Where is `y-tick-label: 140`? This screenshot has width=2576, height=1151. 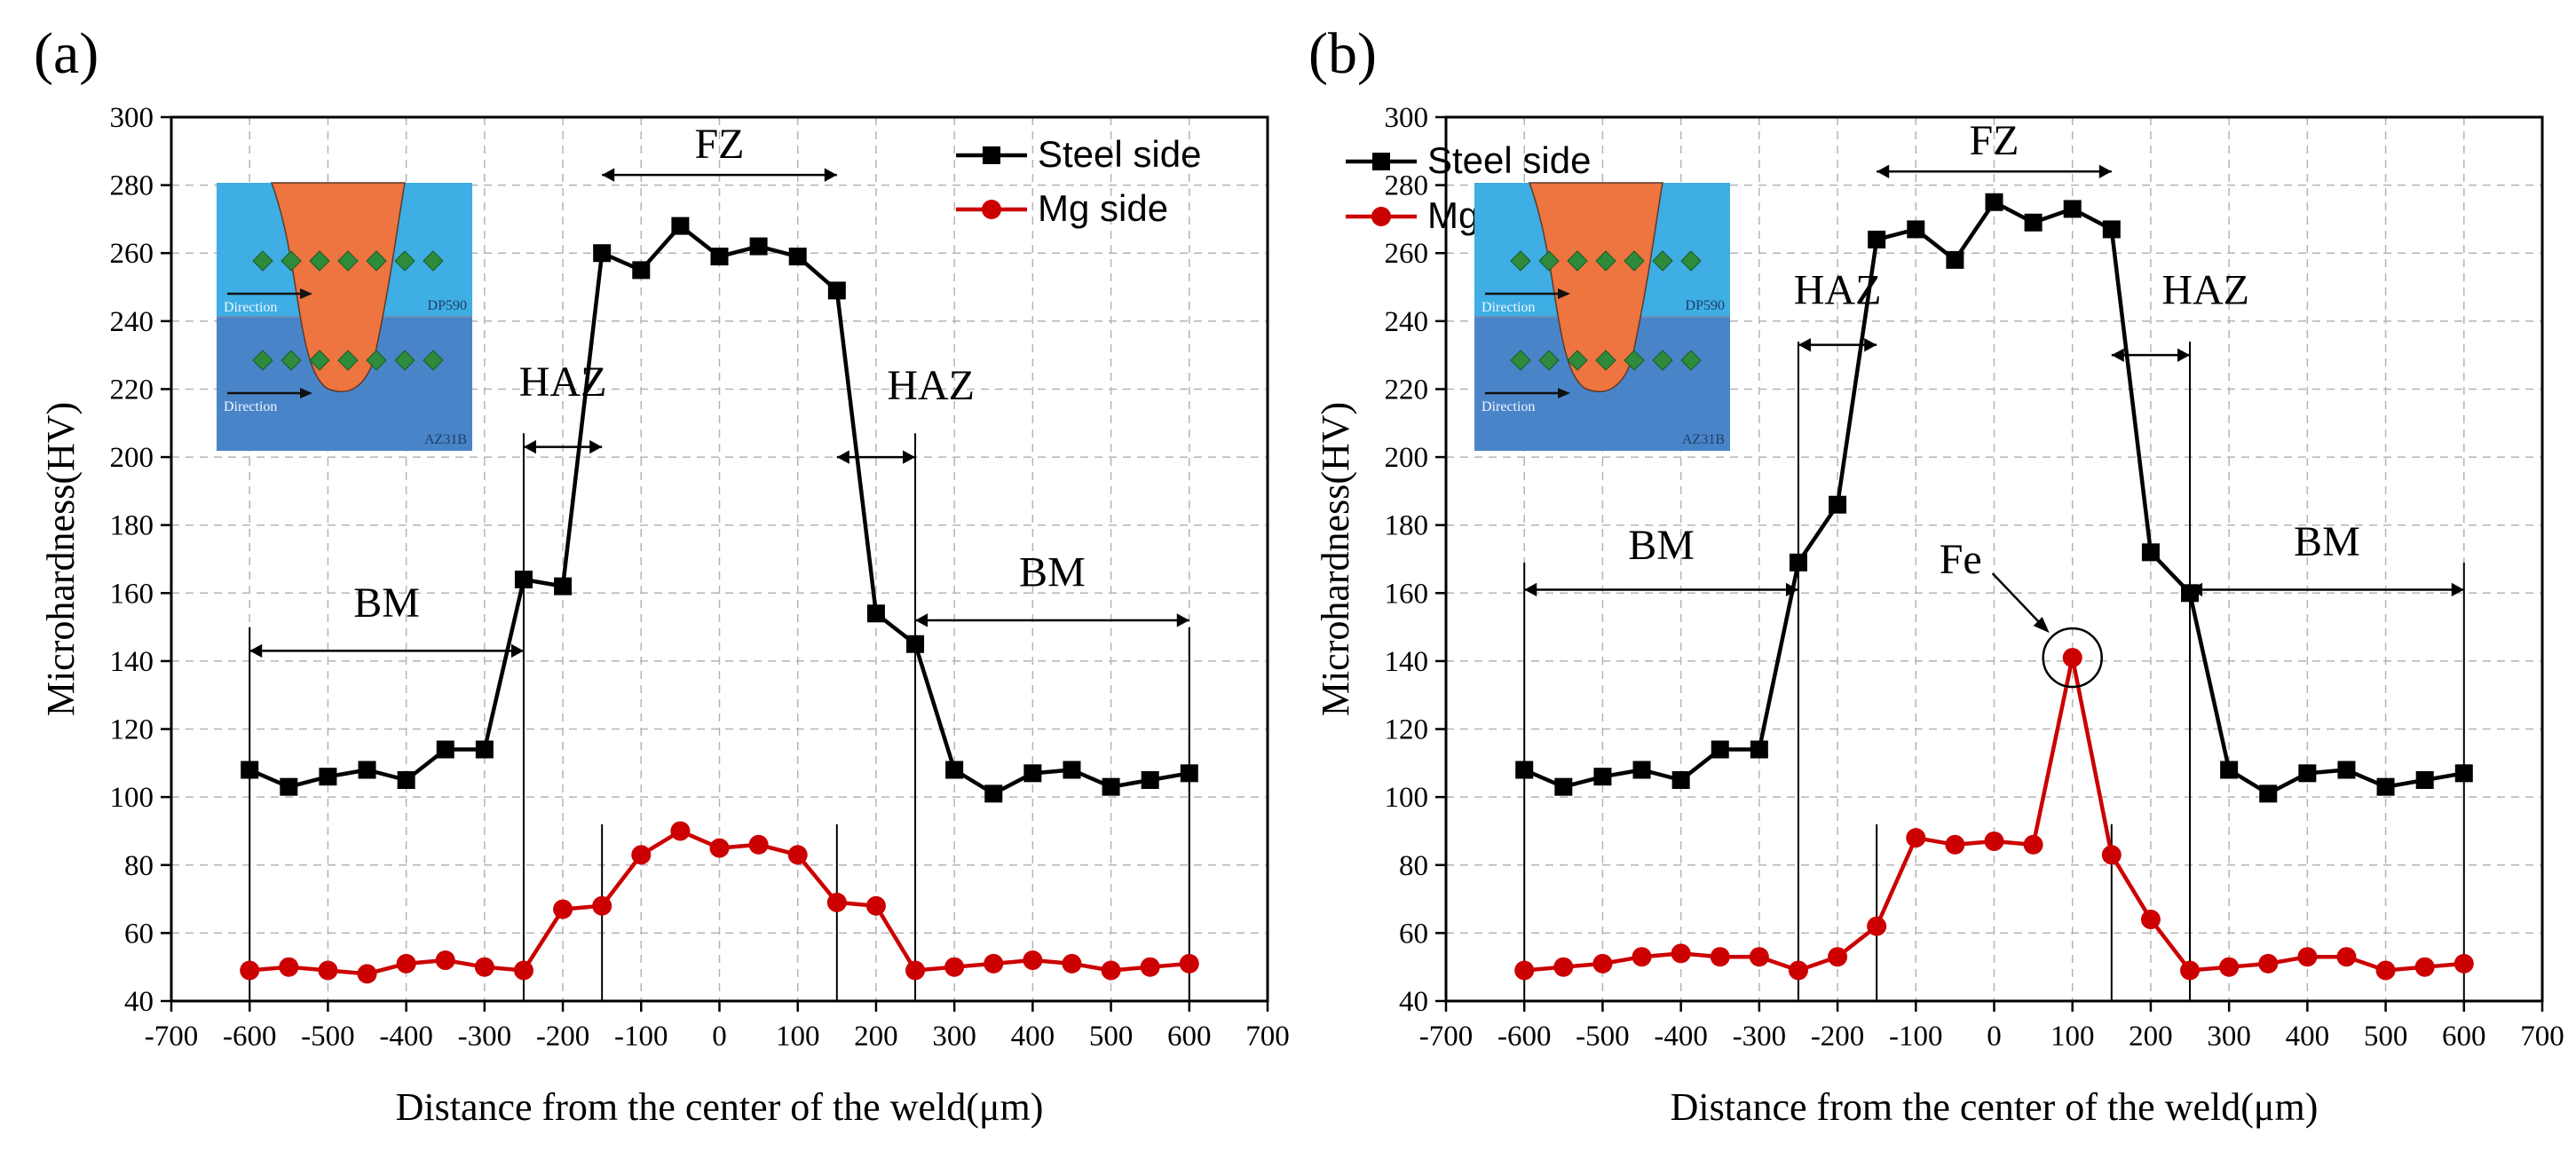 y-tick-label: 140 is located at coordinates (132, 662).